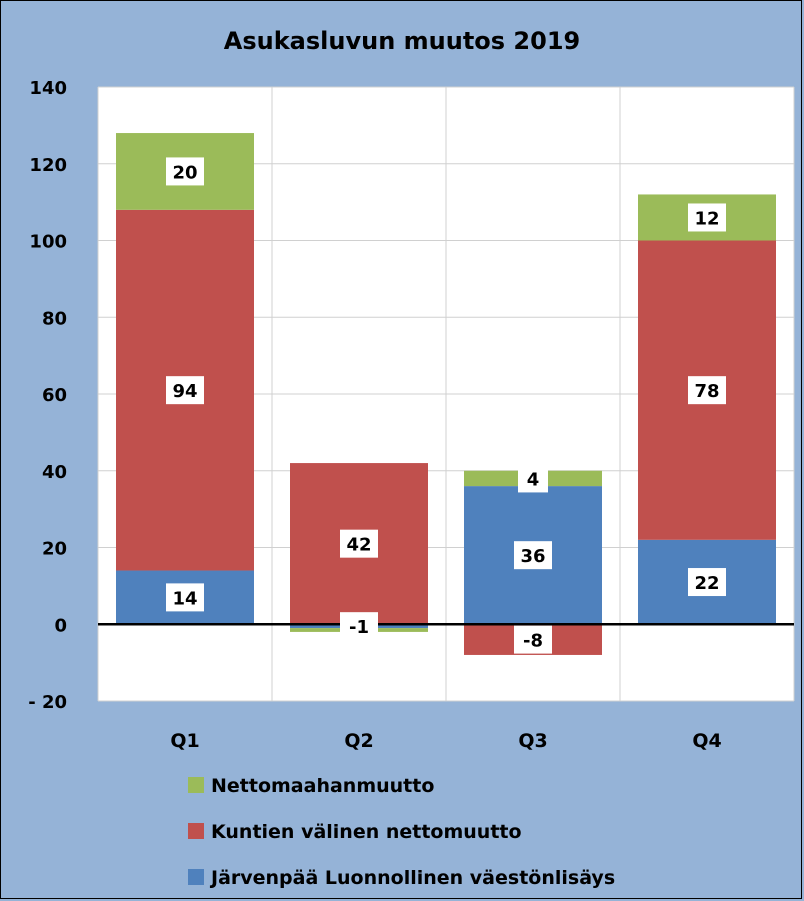 The image size is (804, 901). What do you see at coordinates (445, 741) in the screenshot?
I see `x-axis: Q1 Q2 Q3 Q4` at bounding box center [445, 741].